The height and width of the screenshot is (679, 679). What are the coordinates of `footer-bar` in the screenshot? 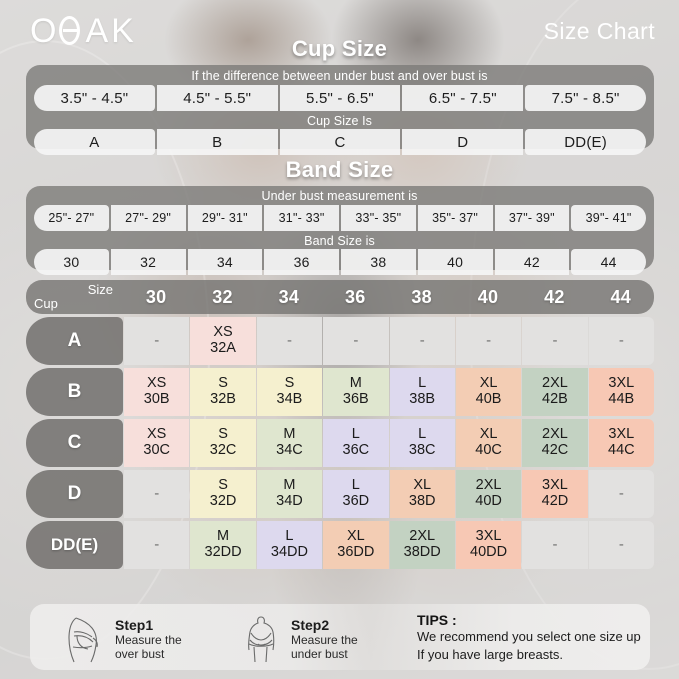 It's located at (340, 637).